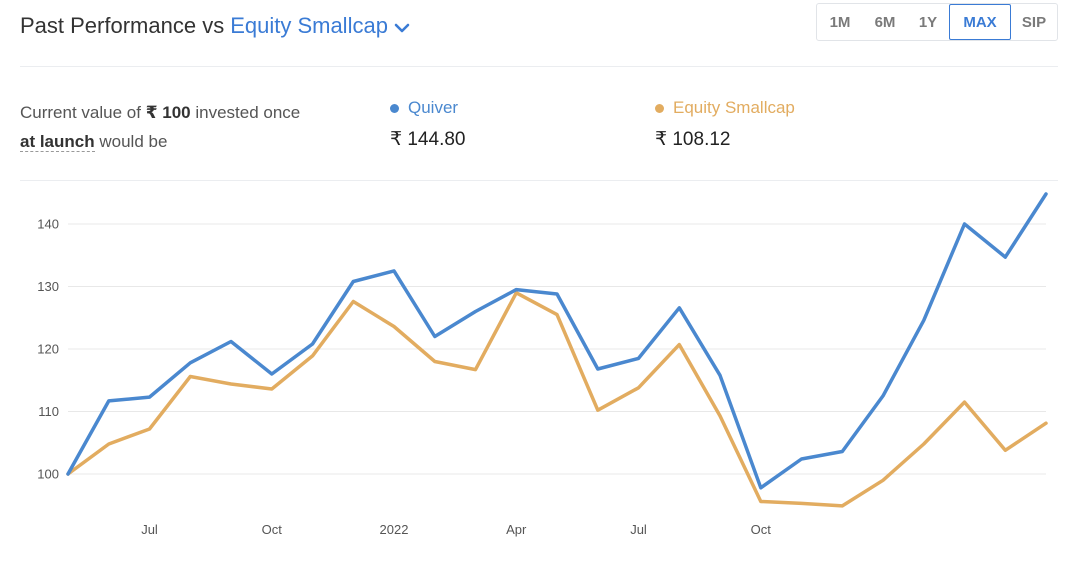 The image size is (1080, 572). Describe the element at coordinates (122, 25) in the screenshot. I see `title-prefix: Past Performance vs` at that location.